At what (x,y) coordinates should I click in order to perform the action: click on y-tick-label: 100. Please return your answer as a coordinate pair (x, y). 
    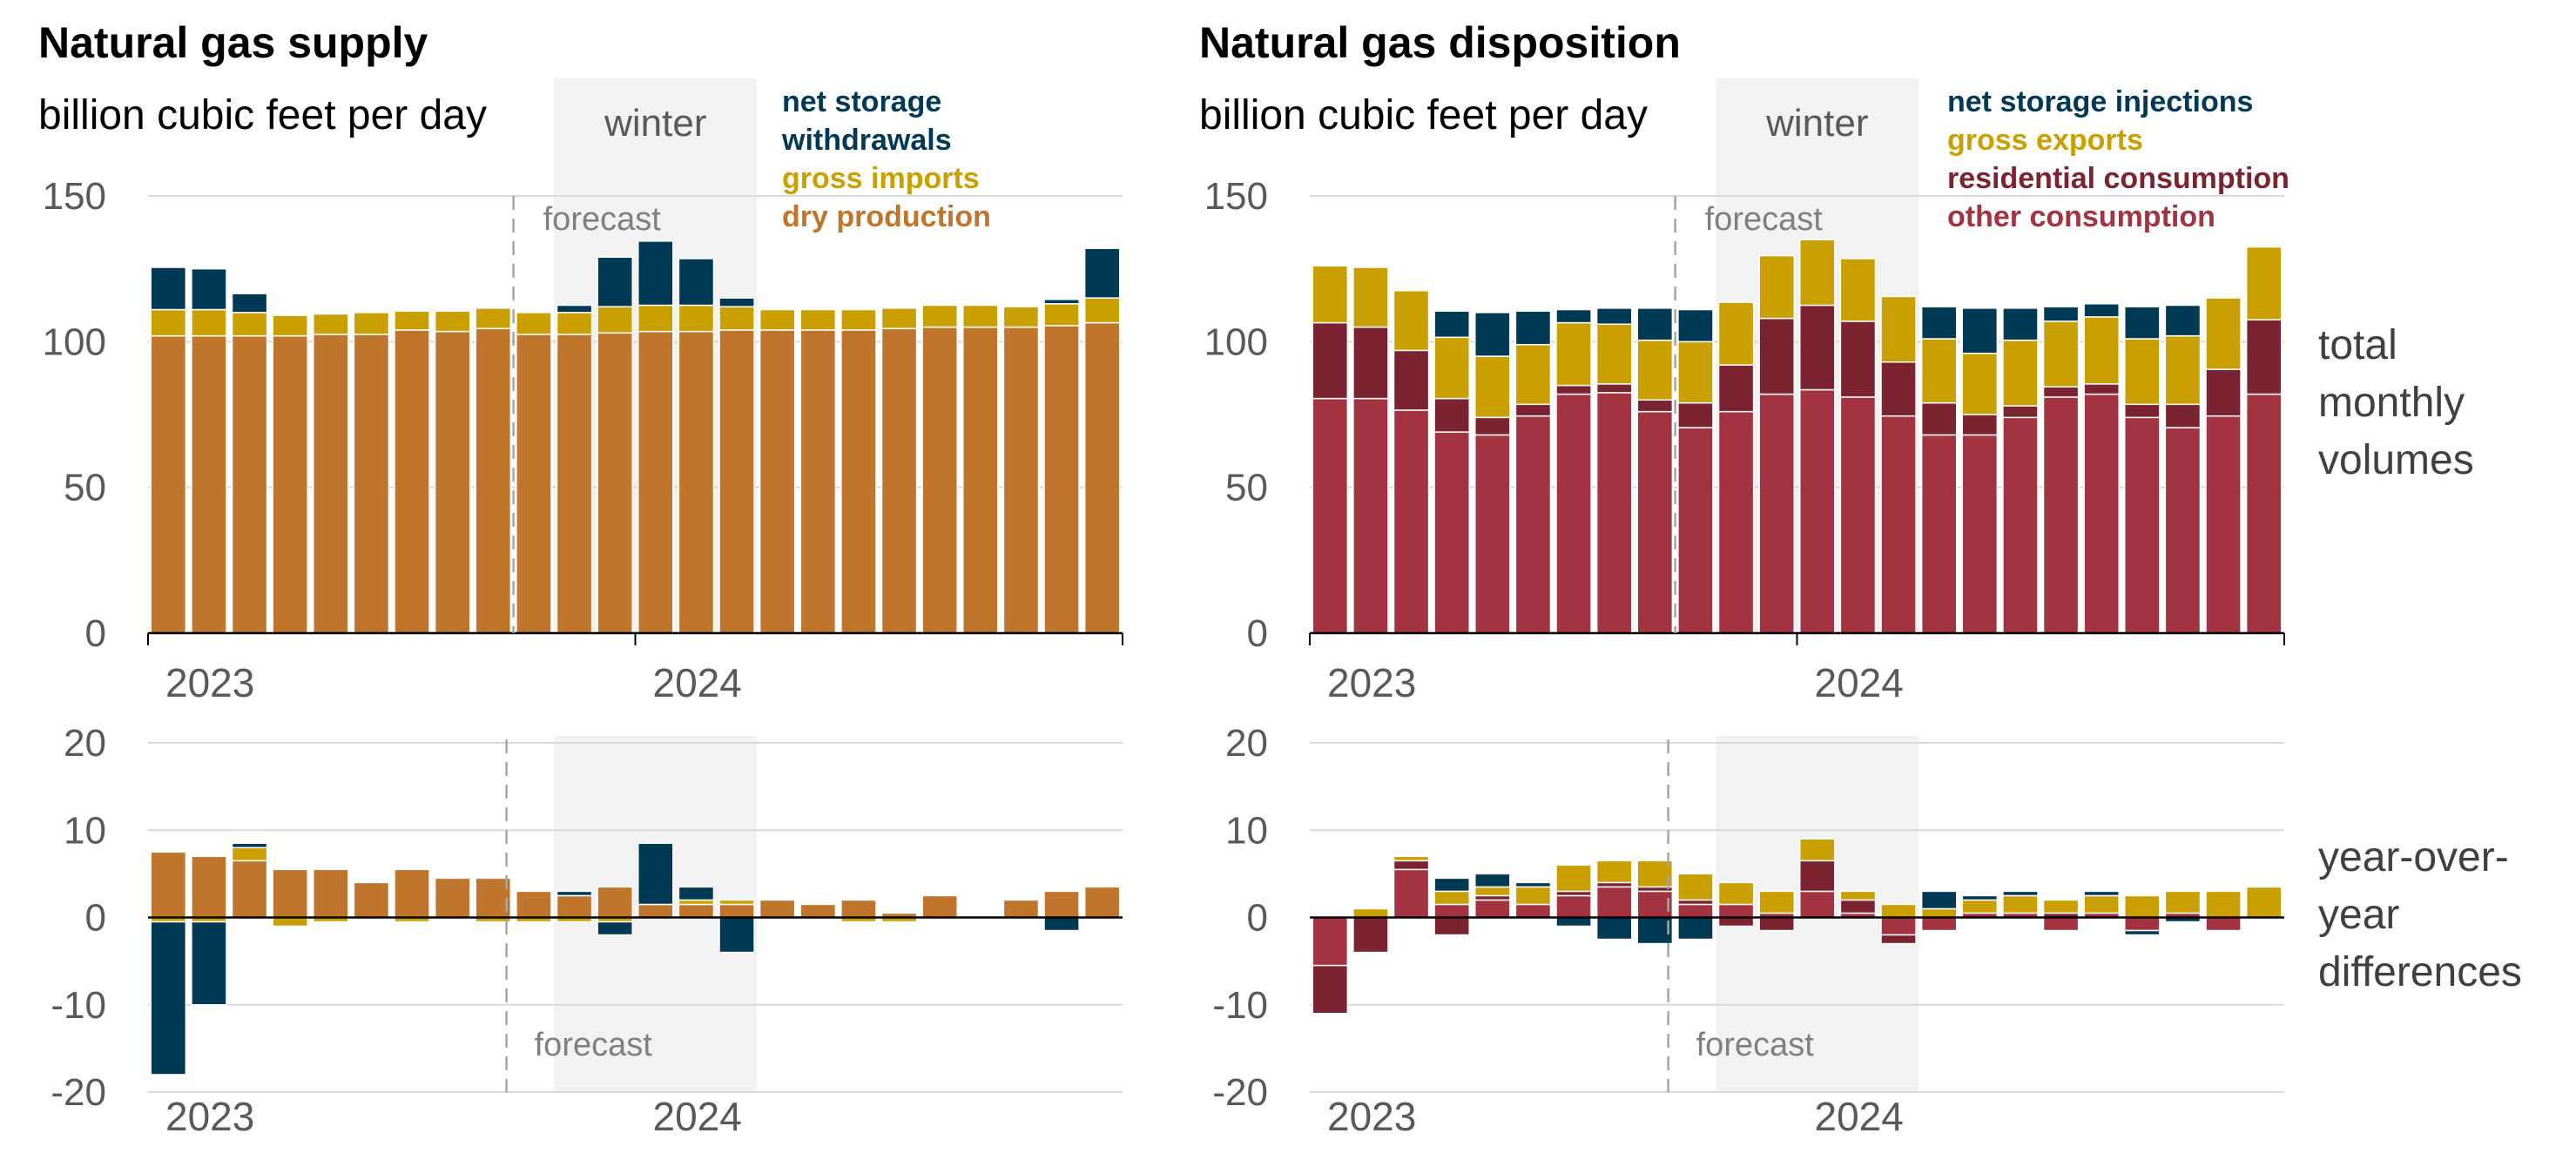
    Looking at the image, I should click on (75, 341).